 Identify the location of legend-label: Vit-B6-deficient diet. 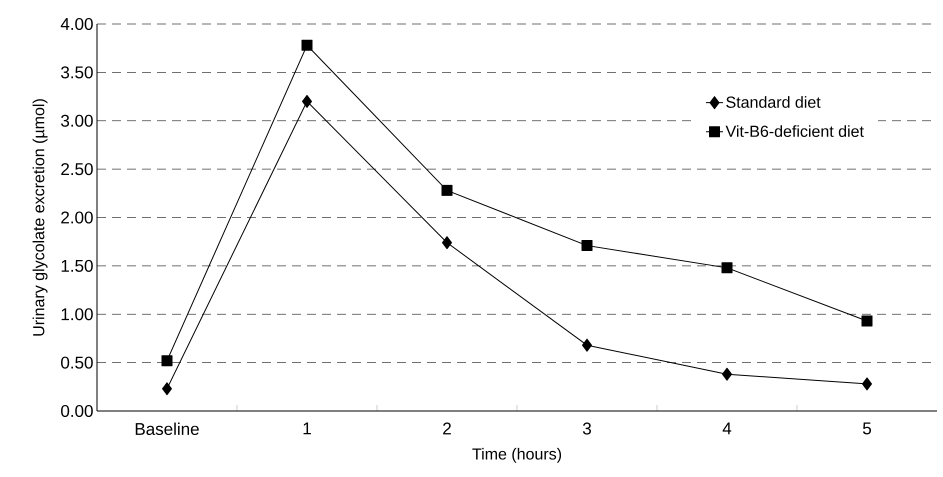
(795, 131).